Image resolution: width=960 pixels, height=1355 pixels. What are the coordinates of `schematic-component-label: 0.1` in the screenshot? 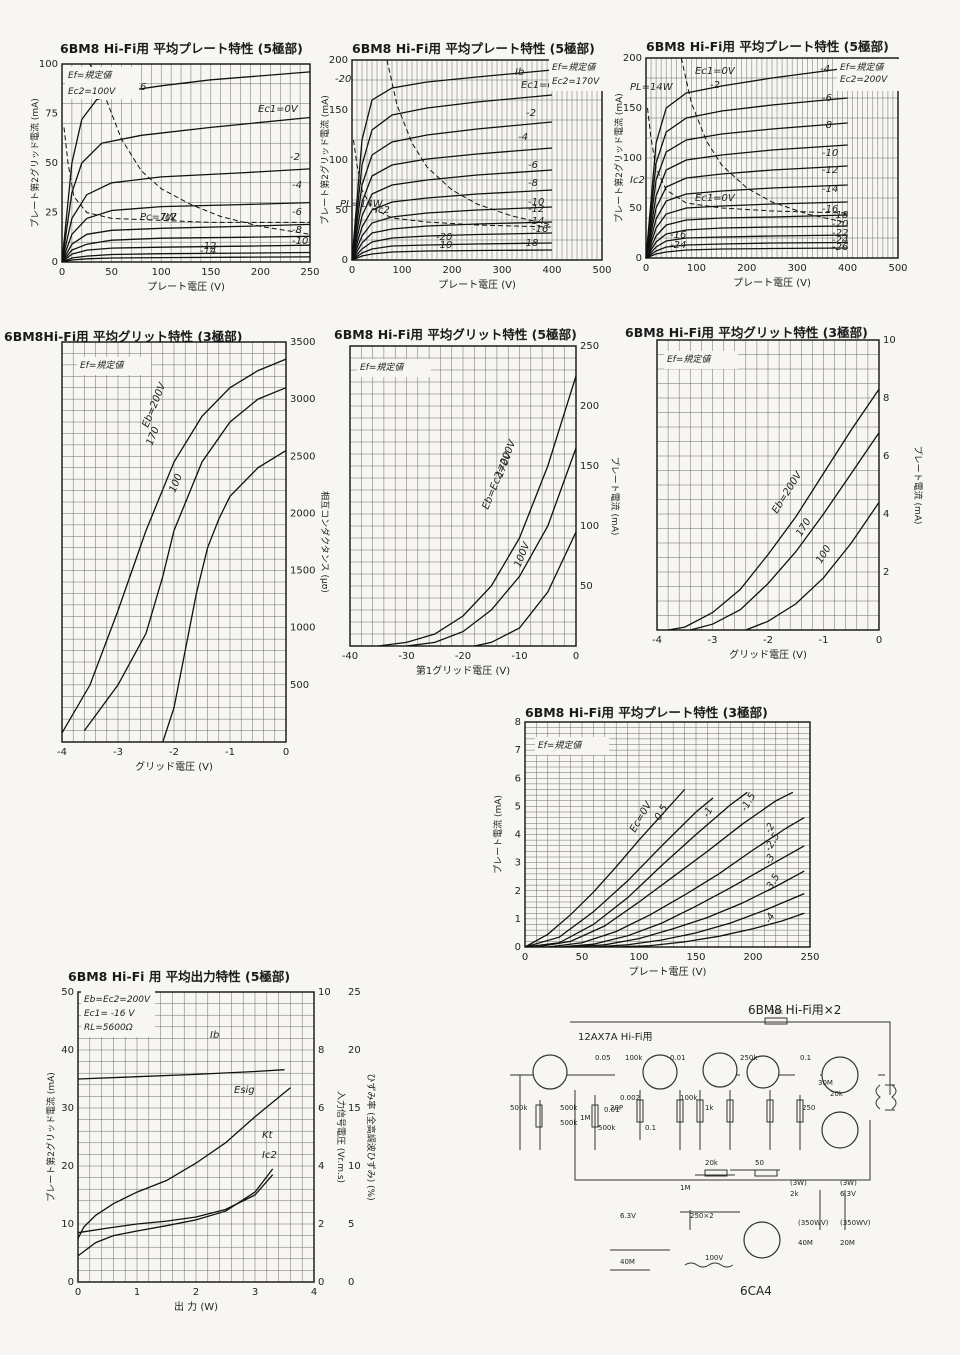 It's located at (650, 1128).